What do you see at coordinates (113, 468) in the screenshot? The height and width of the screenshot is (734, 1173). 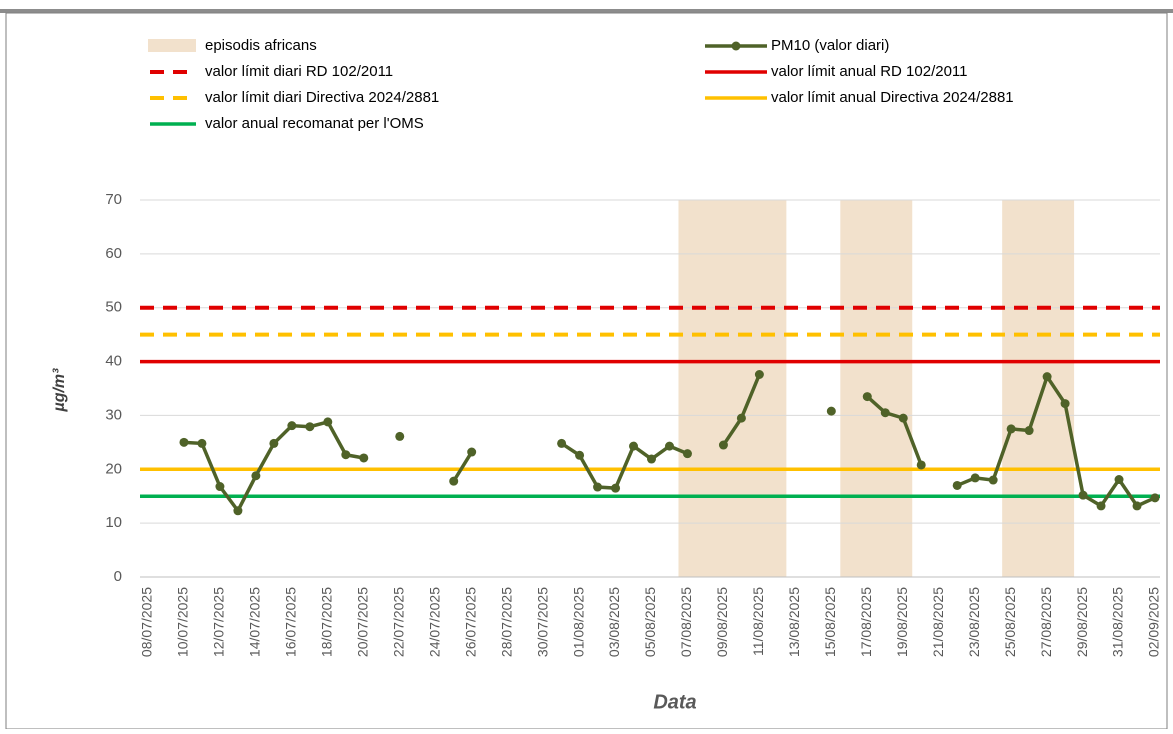 I see `y-tick-label: 20` at bounding box center [113, 468].